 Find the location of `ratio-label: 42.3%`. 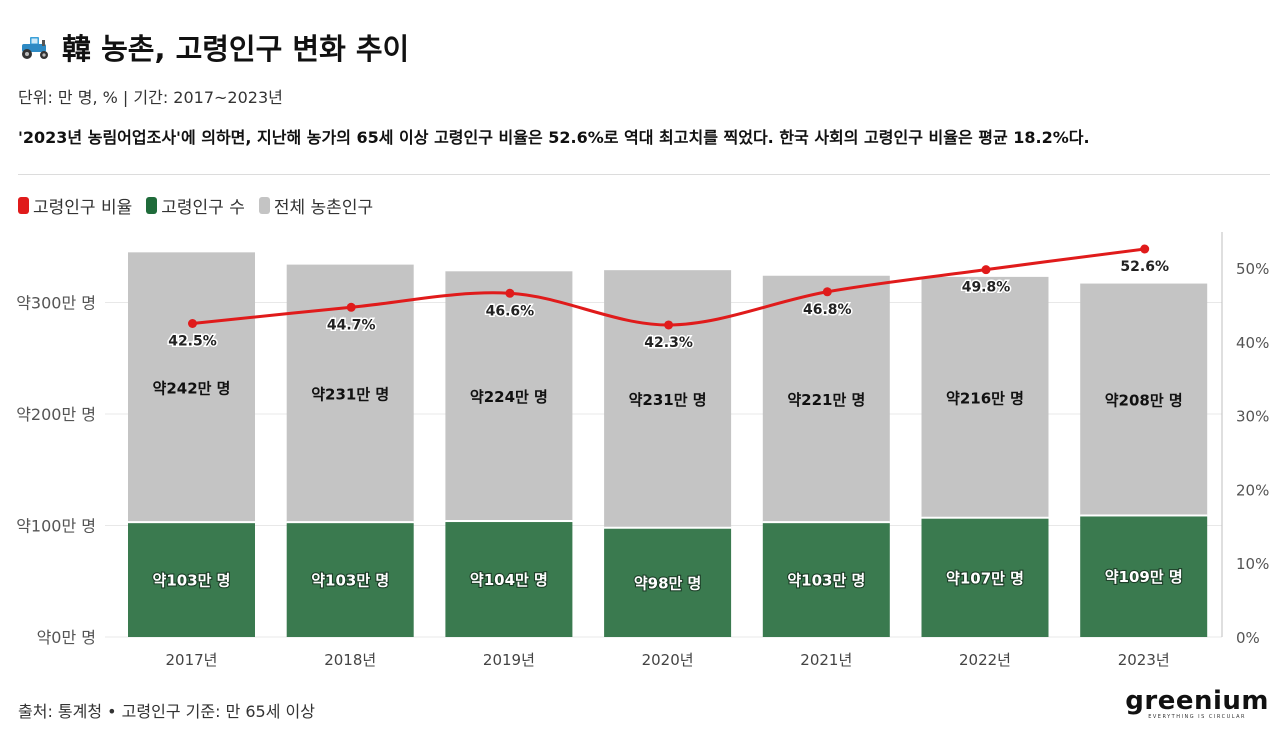

ratio-label: 42.3% is located at coordinates (668, 343).